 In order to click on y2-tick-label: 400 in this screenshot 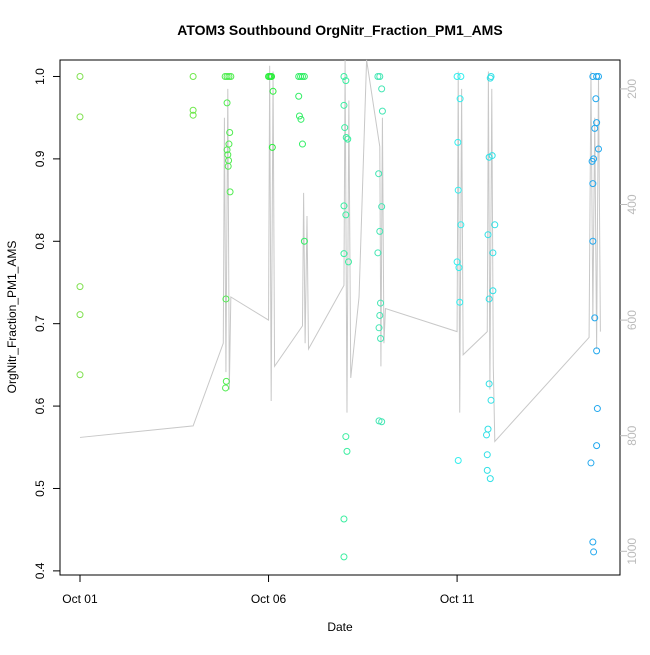, I will do `click(632, 204)`.